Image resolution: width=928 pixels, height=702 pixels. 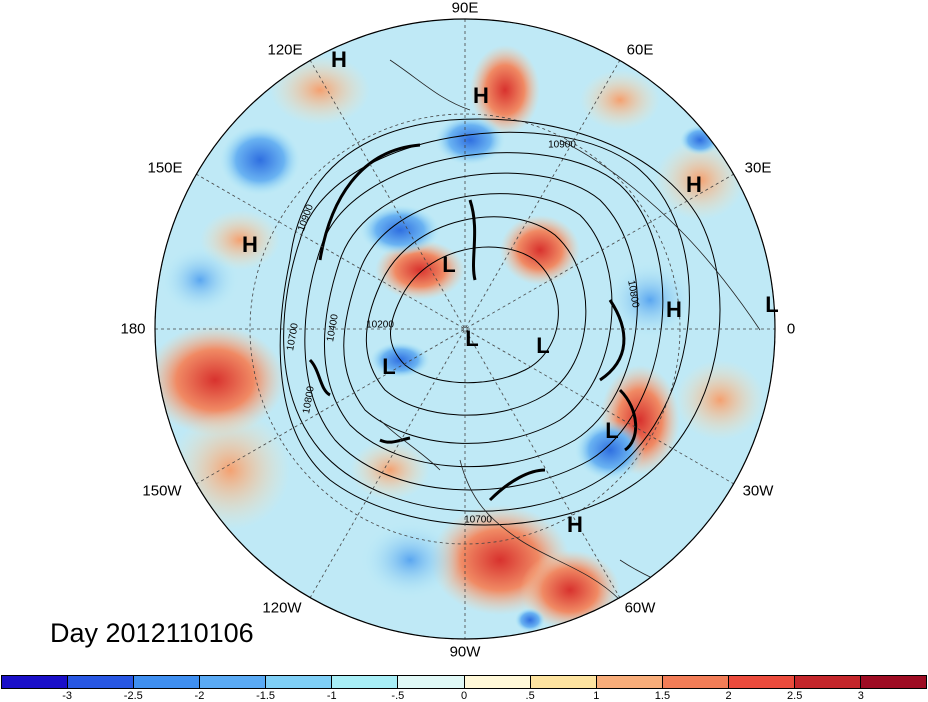 I want to click on colorbar-tick-label: 1.5, so click(x=662, y=696).